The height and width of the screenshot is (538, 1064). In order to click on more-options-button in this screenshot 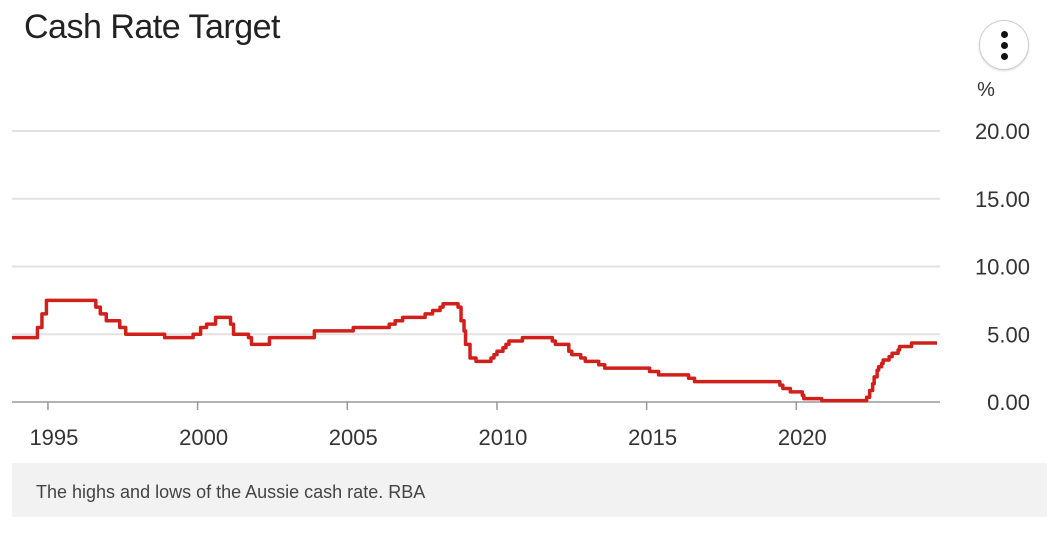, I will do `click(1004, 45)`.